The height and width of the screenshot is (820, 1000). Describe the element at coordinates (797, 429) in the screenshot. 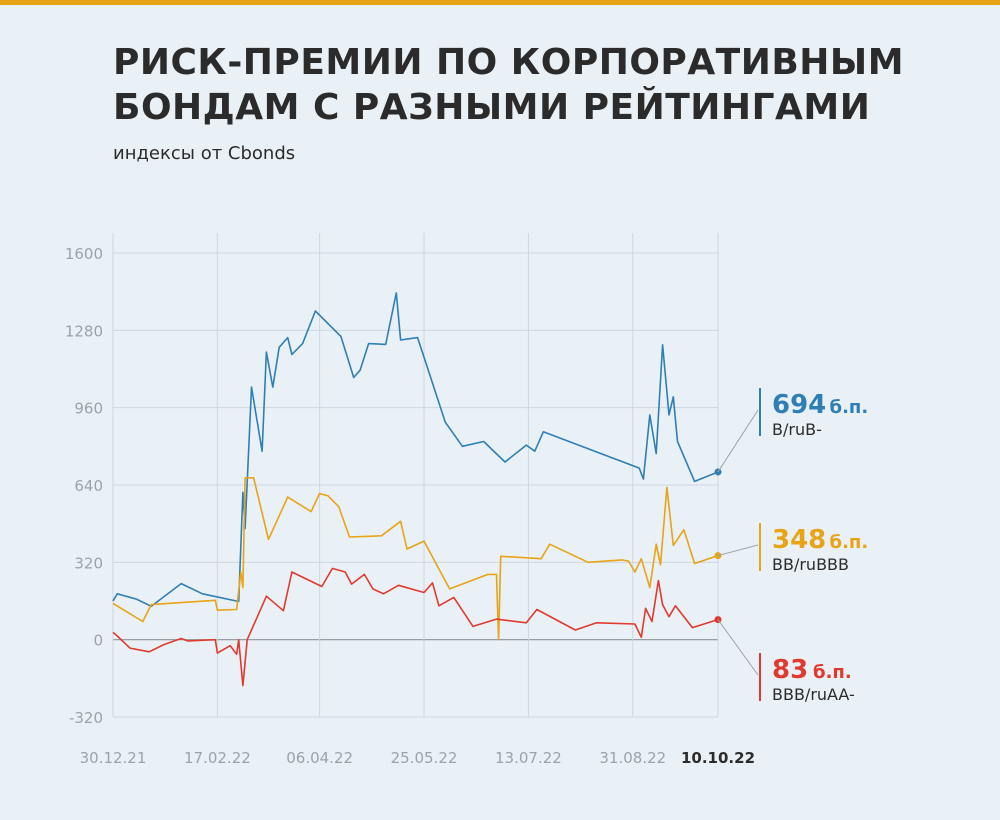

I see `series-name-label: B/ruB-` at that location.